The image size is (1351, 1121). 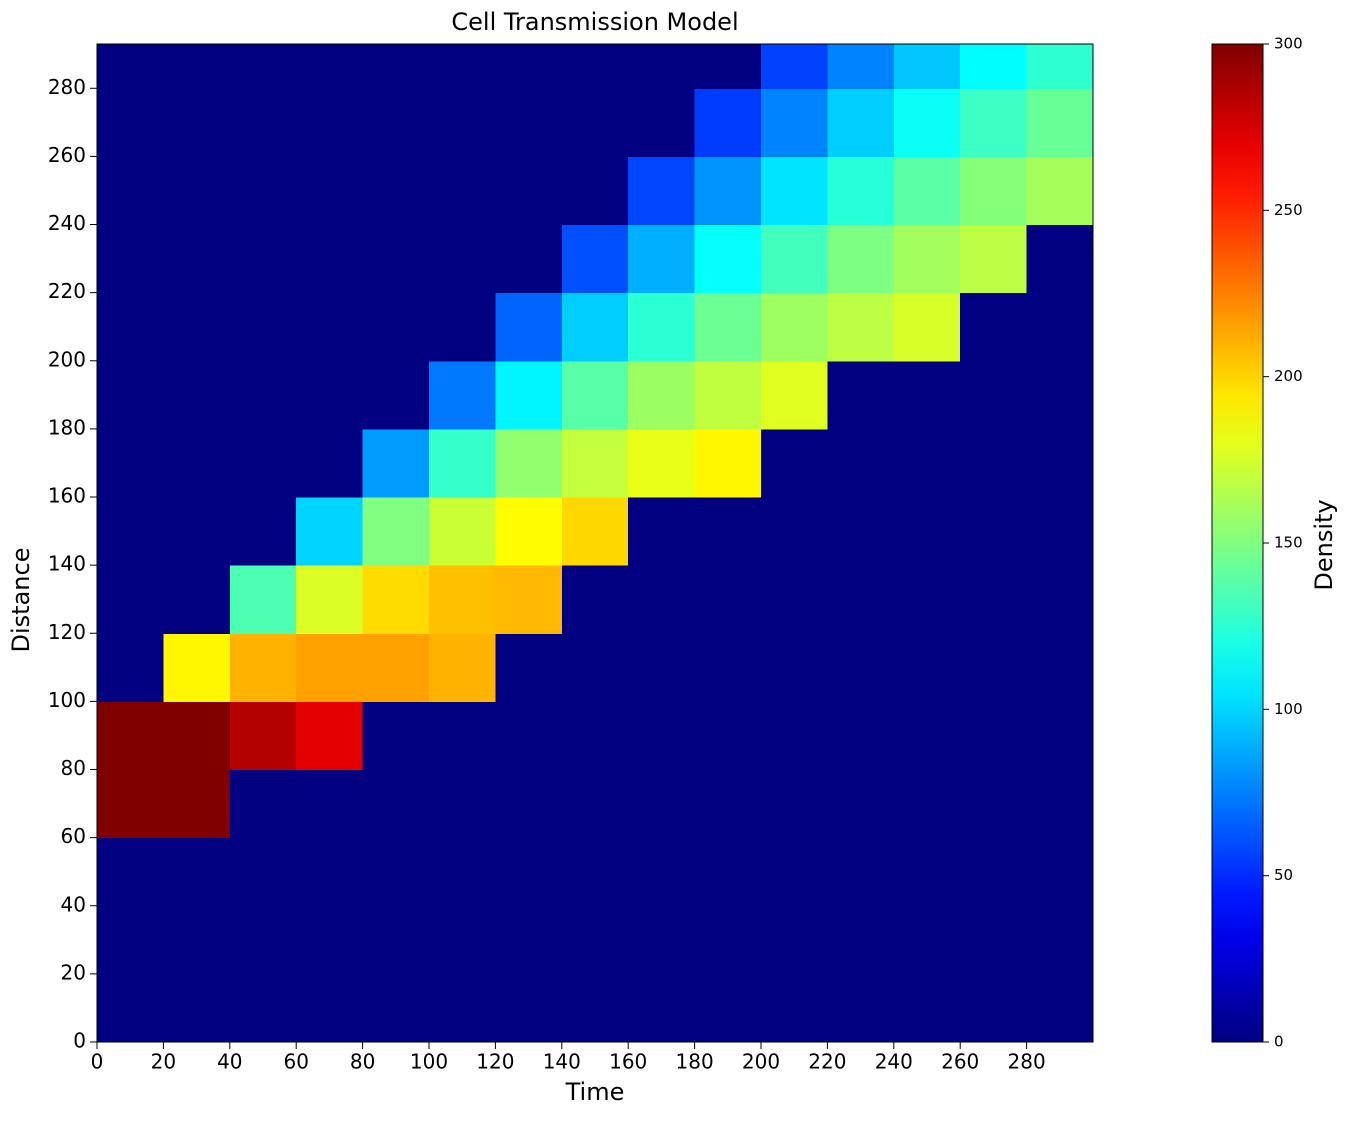 What do you see at coordinates (73, 768) in the screenshot?
I see `y-tick-label: 80` at bounding box center [73, 768].